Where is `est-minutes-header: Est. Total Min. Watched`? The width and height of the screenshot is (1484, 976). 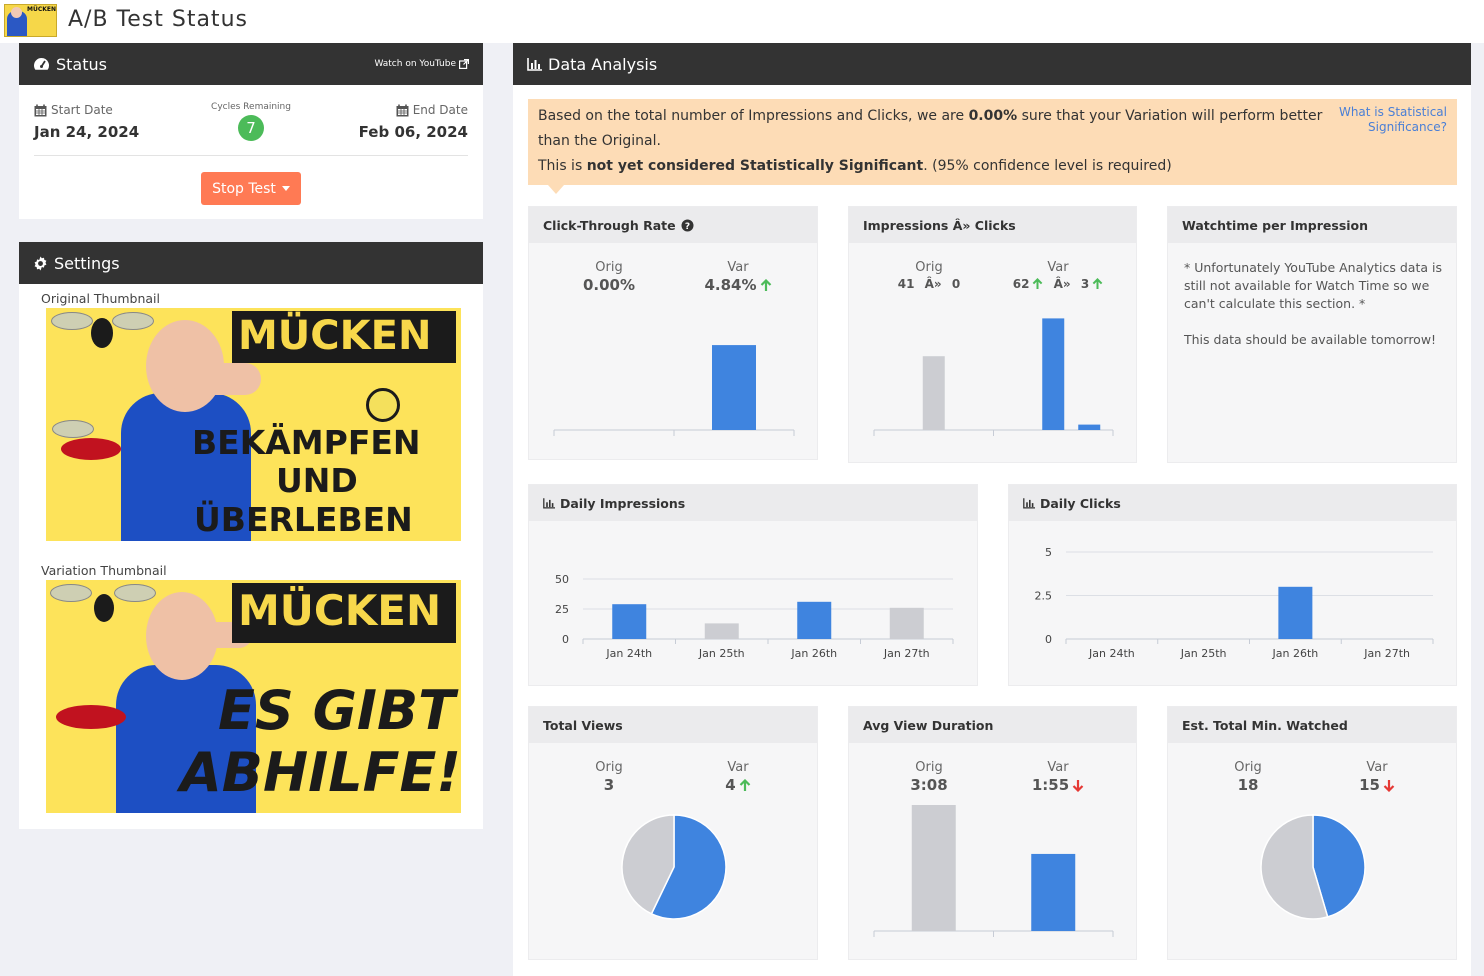
est-minutes-header: Est. Total Min. Watched is located at coordinates (1312, 725).